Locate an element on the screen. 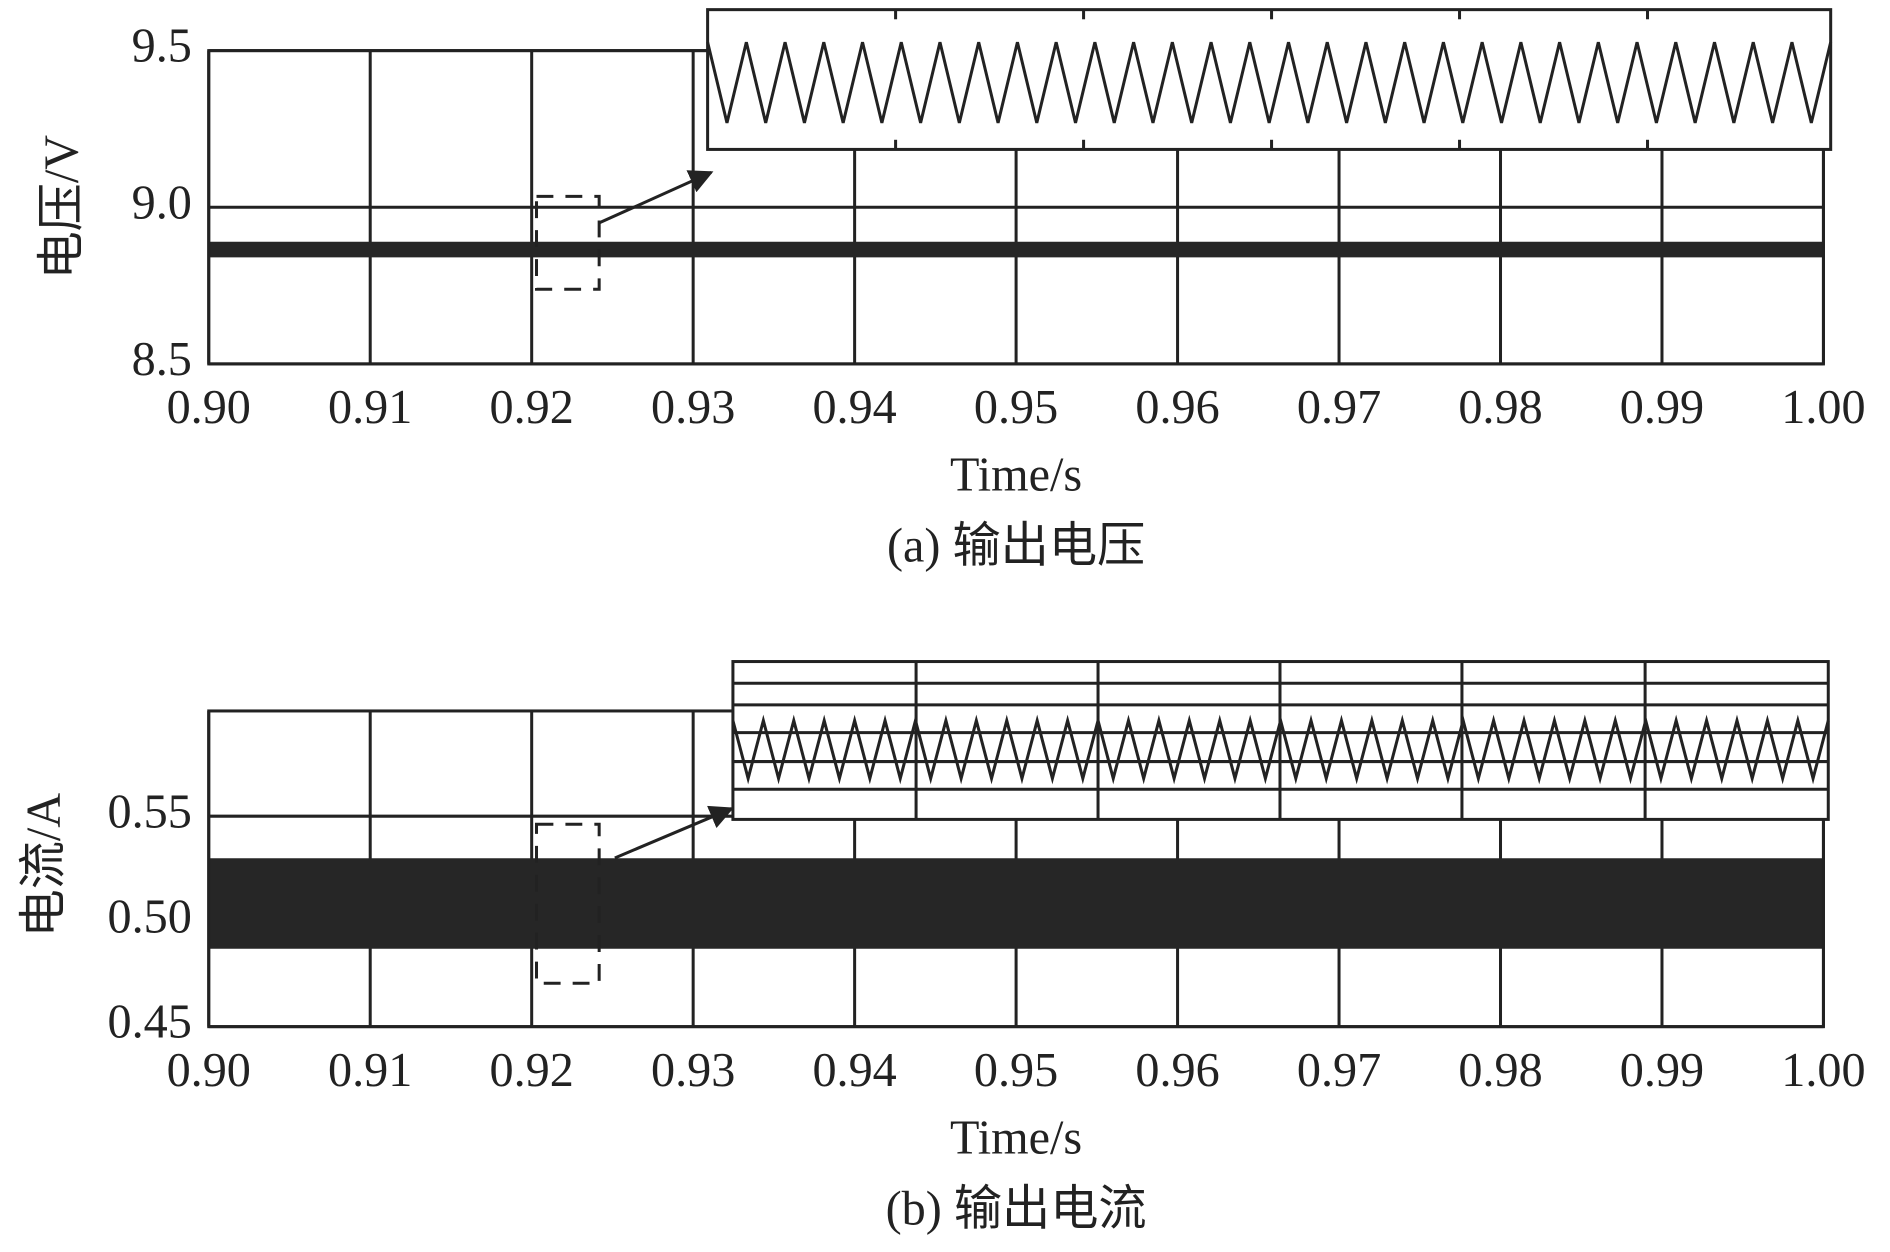  y-tick-label: 9.0 is located at coordinates (162, 202).